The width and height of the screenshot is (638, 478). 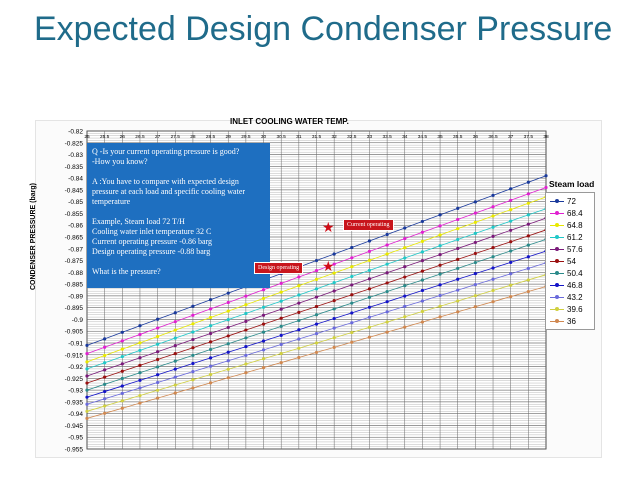 What do you see at coordinates (370, 137) in the screenshot?
I see `x-tick-label: 33` at bounding box center [370, 137].